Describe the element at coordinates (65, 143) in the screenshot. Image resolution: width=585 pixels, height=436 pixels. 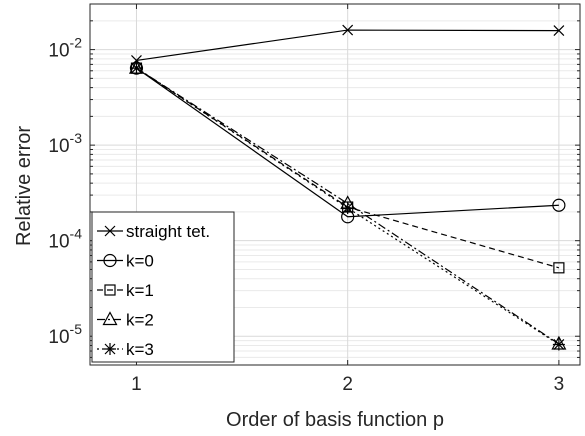
I see `y-tick-label: 10⁻³` at that location.